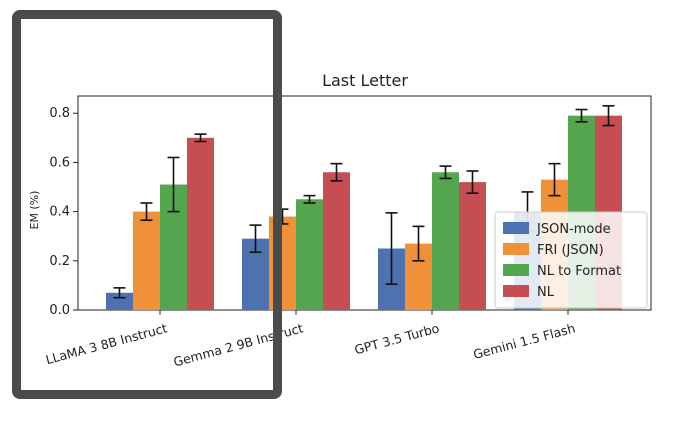  Describe the element at coordinates (59, 212) in the screenshot. I see `y-tick-label: 0.4` at that location.